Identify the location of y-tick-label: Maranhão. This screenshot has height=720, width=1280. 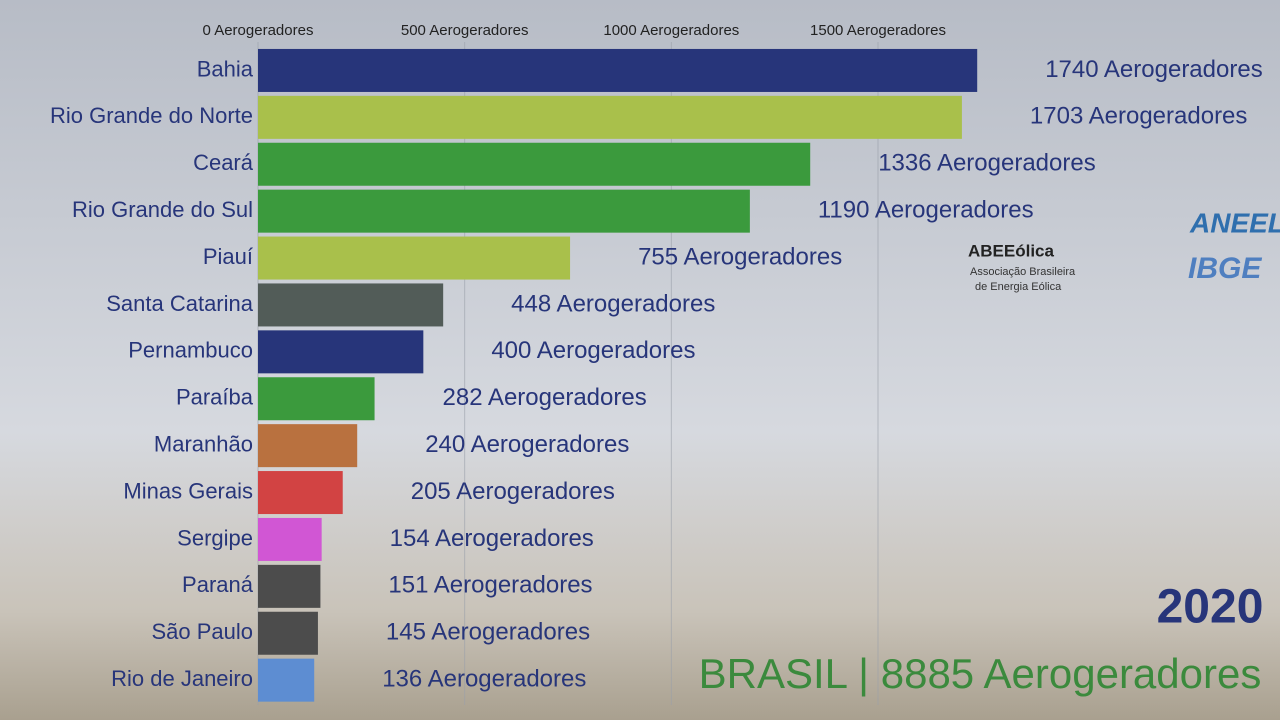
(203, 443).